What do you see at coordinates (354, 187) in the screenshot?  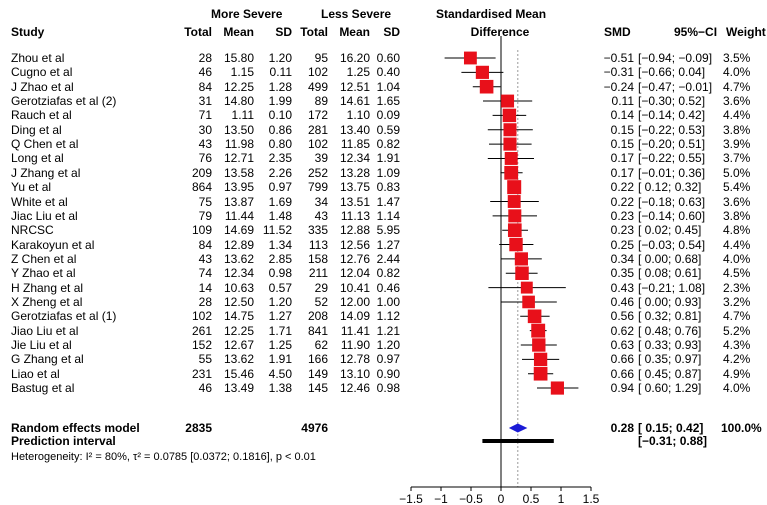 I see `mean-2: 13.75` at bounding box center [354, 187].